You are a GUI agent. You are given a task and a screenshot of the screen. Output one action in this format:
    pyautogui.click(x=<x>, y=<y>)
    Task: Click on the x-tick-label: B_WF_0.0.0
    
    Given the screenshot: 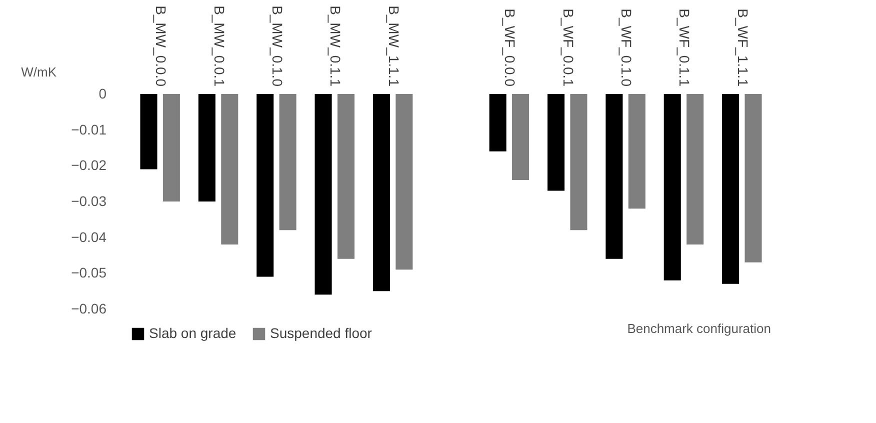 What is the action you would take?
    pyautogui.click(x=510, y=47)
    